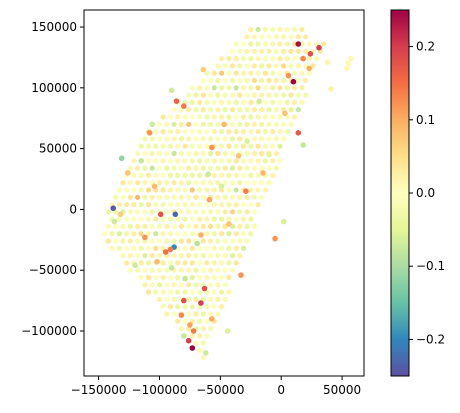 This screenshot has height=413, width=460. Describe the element at coordinates (58, 149) in the screenshot. I see `y-tick-label: 50000` at that location.